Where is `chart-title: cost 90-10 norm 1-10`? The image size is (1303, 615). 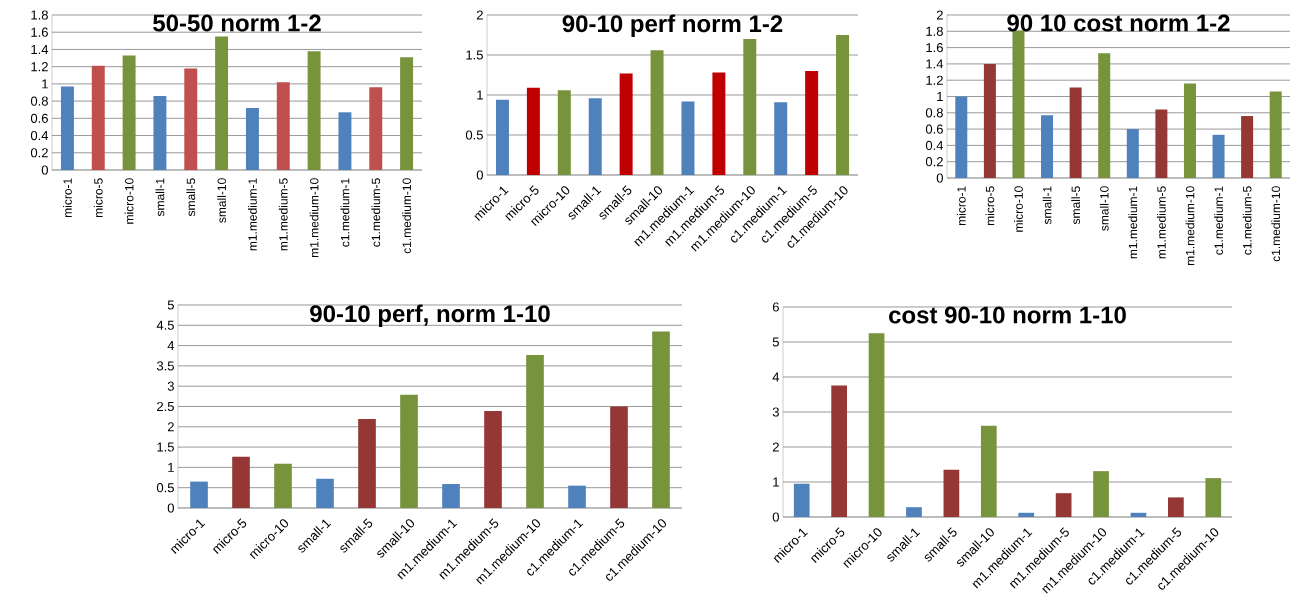 chart-title: cost 90-10 norm 1-10 is located at coordinates (1007, 315).